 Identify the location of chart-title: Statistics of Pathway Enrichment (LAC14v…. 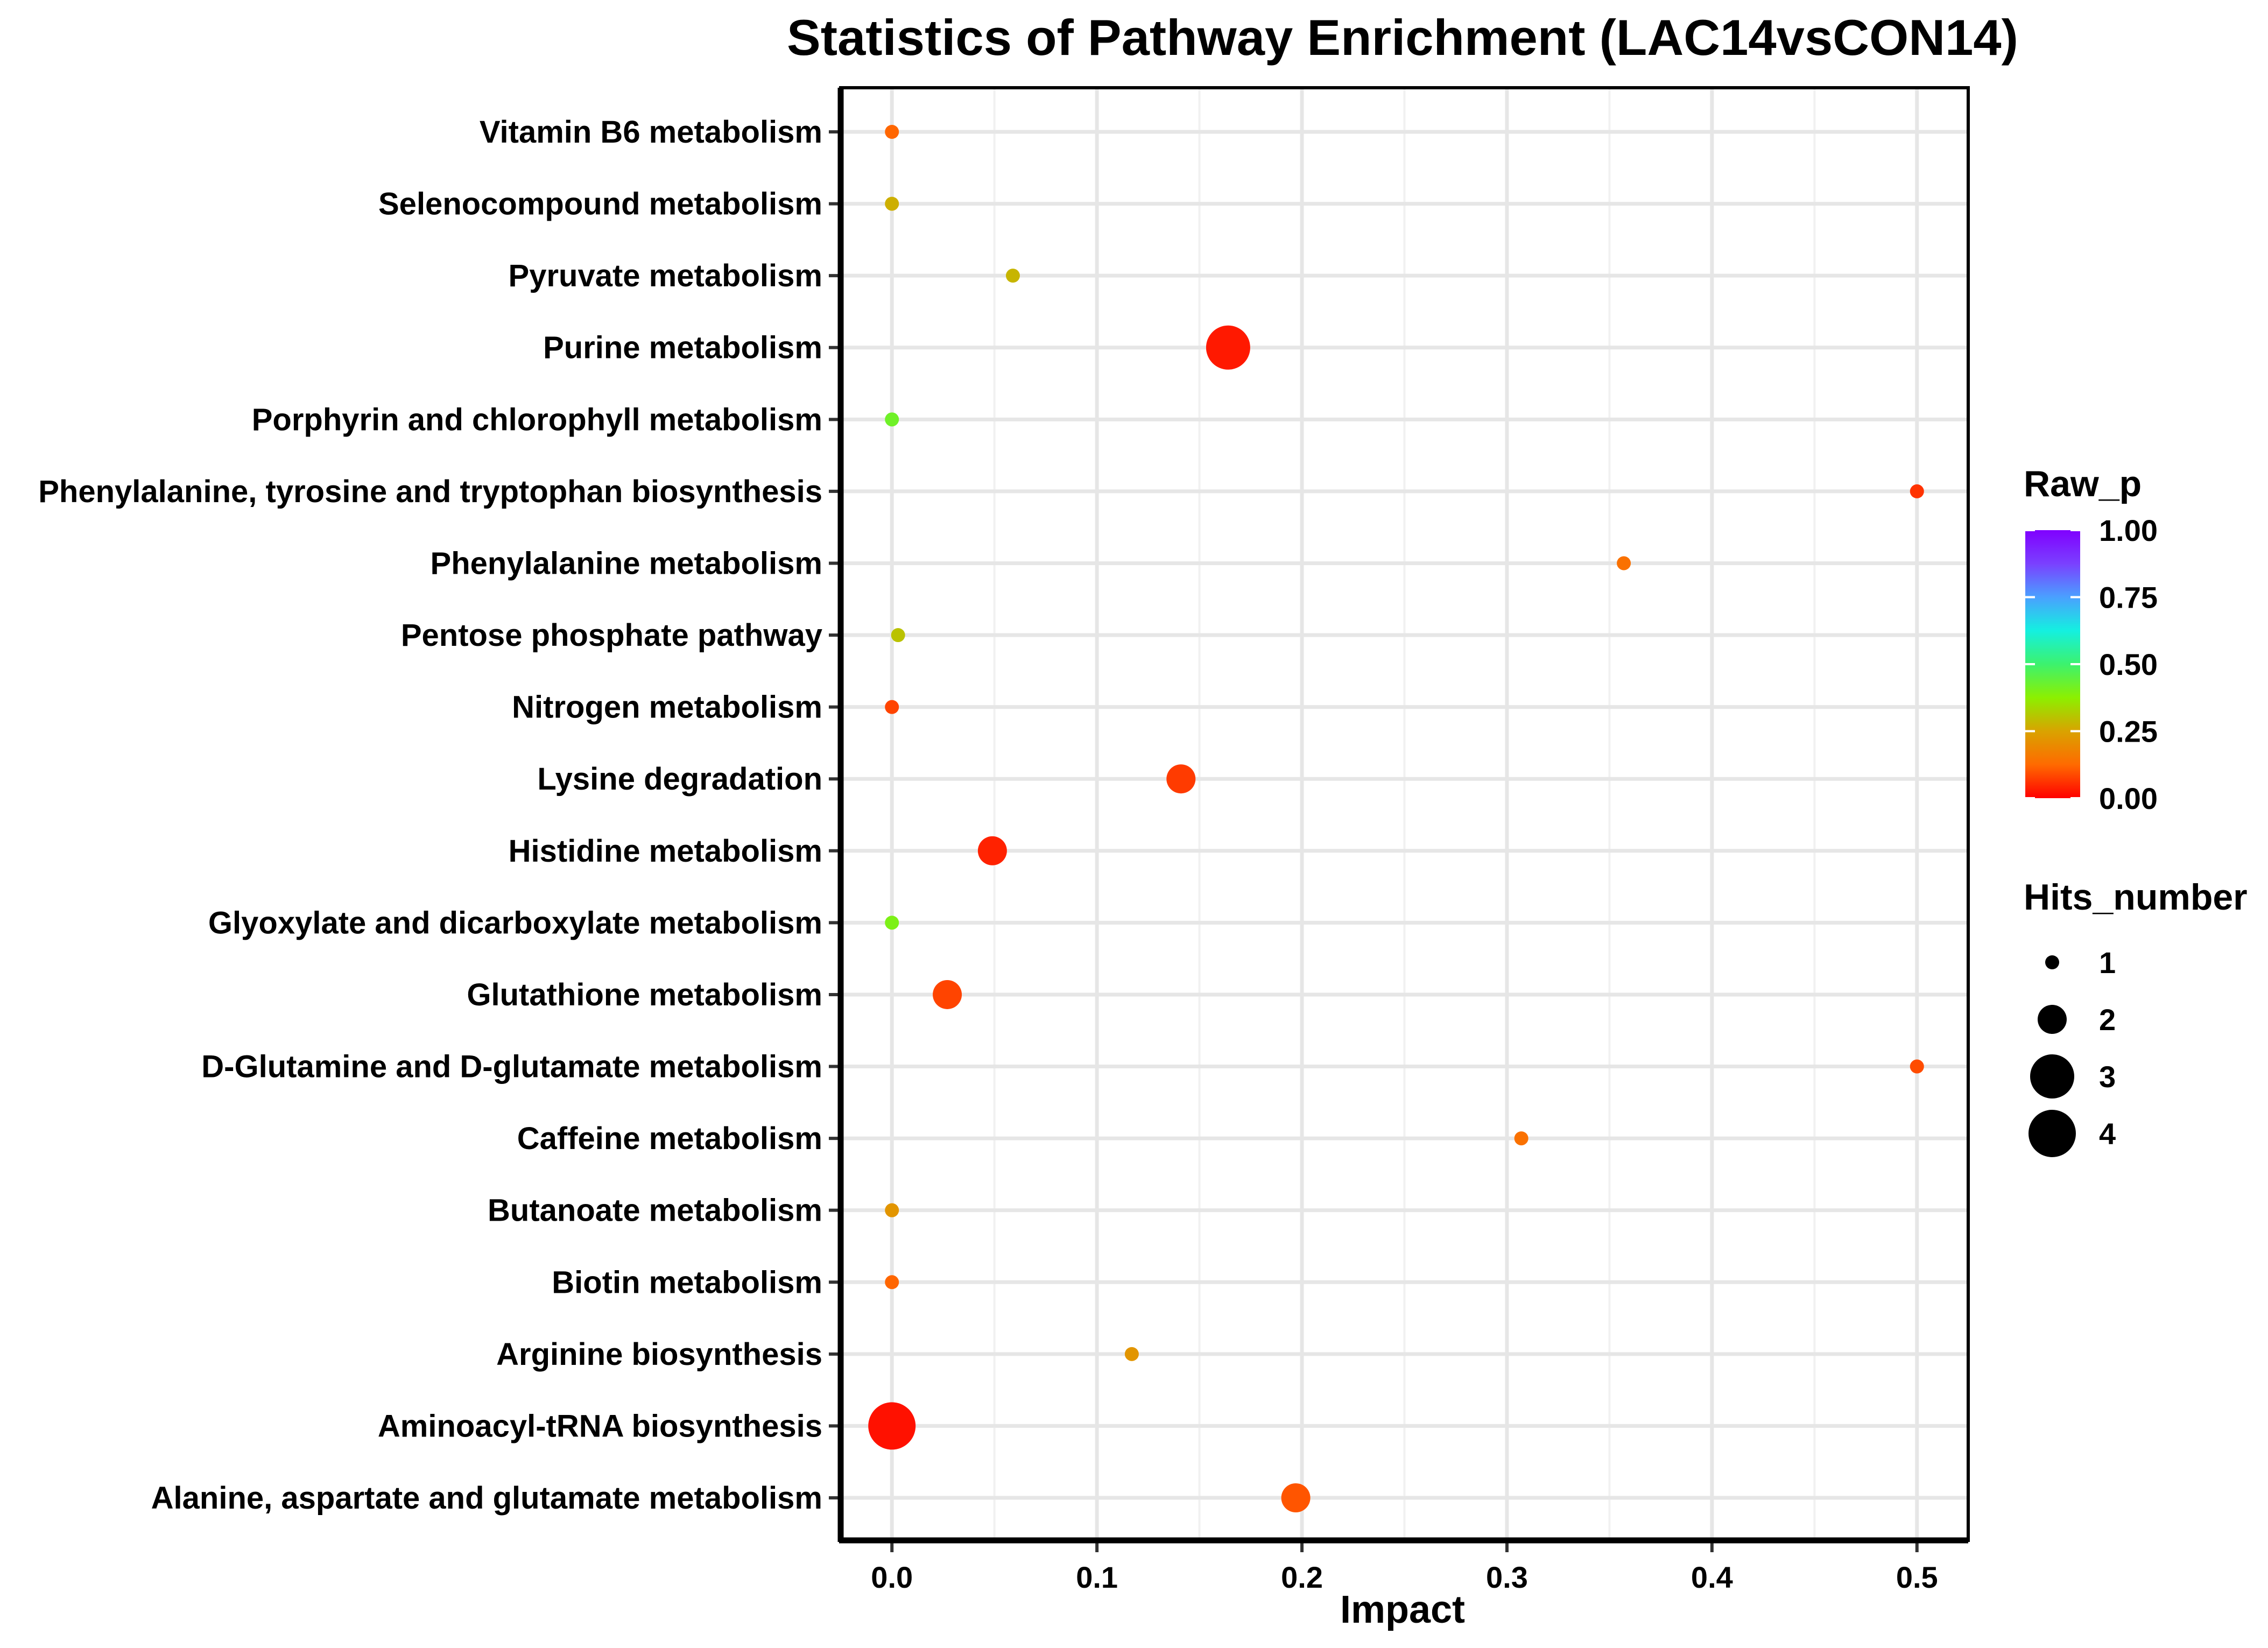
(1402, 37).